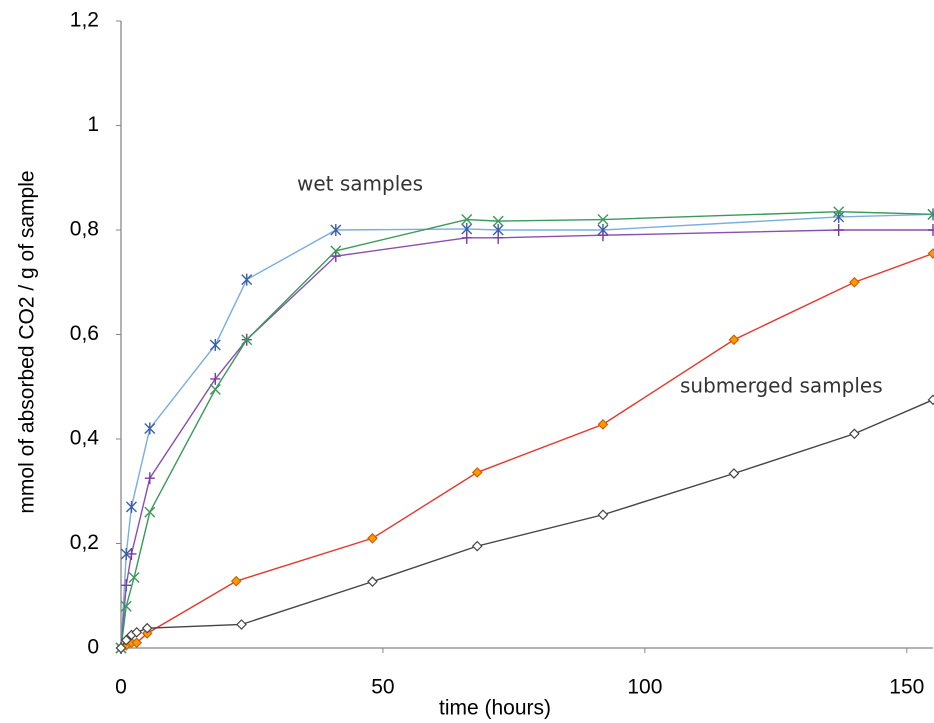  Describe the element at coordinates (906, 687) in the screenshot. I see `x-tick-label: 150` at that location.